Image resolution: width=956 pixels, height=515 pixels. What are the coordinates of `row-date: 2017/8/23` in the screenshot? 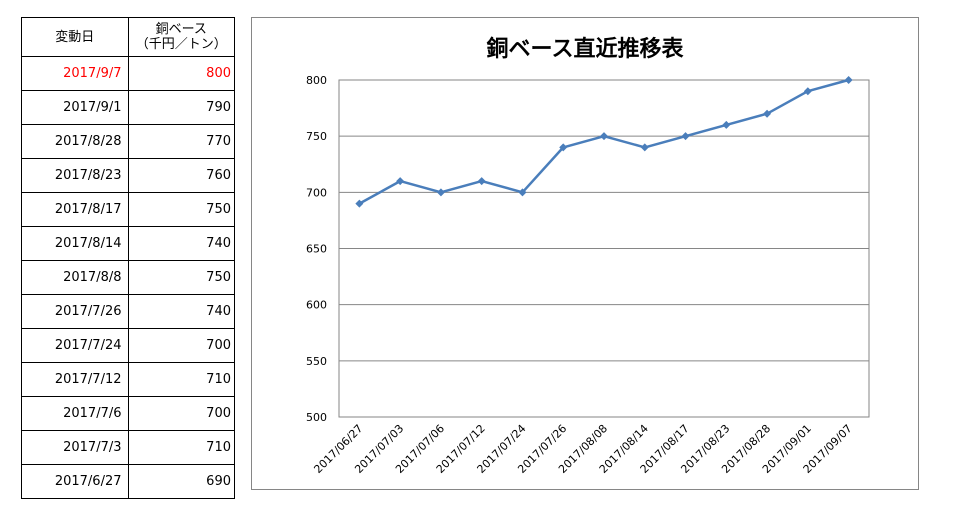 It's located at (75, 175).